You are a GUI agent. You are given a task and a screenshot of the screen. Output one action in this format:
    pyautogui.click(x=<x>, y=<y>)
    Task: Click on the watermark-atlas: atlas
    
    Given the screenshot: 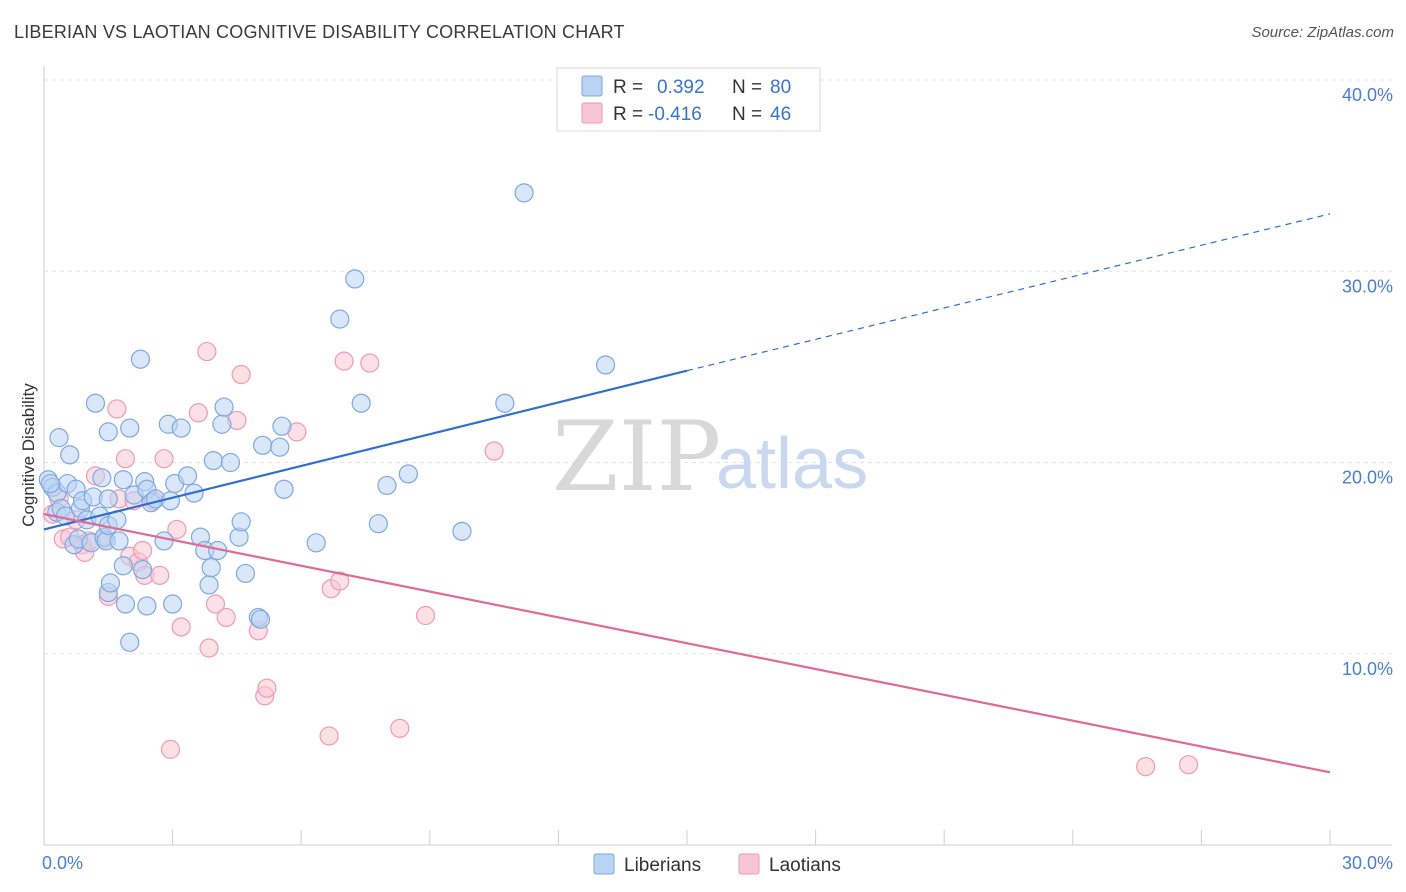 What is the action you would take?
    pyautogui.click(x=792, y=464)
    